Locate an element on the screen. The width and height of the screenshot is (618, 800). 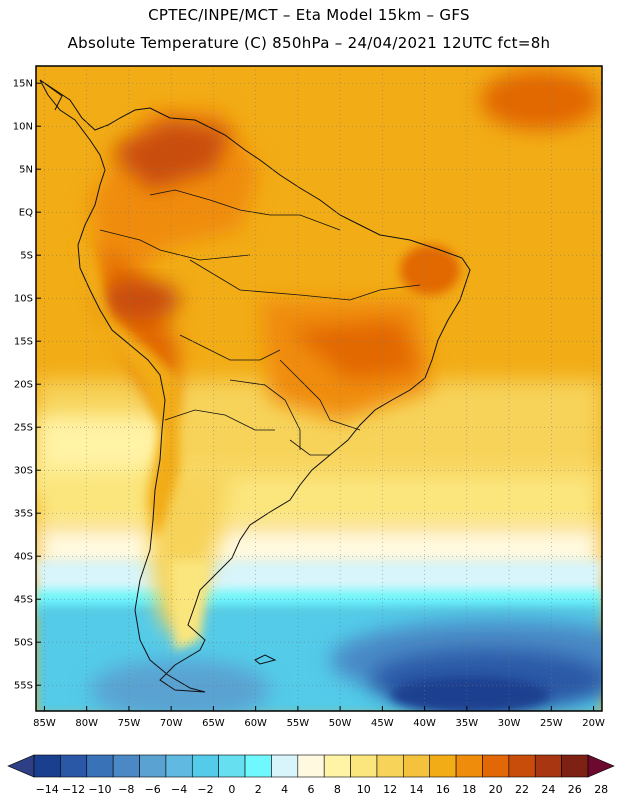
lon-tick-label: 50W is located at coordinates (340, 723).